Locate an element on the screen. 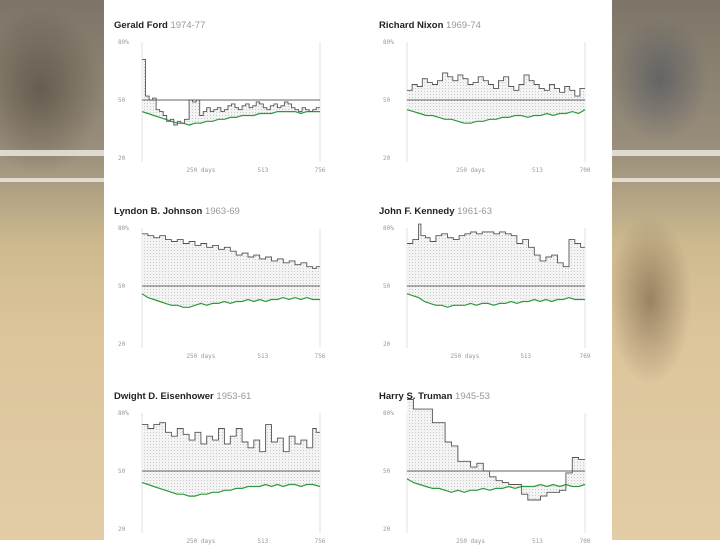 The image size is (720, 557). term-years: 1953-61 is located at coordinates (232, 396).